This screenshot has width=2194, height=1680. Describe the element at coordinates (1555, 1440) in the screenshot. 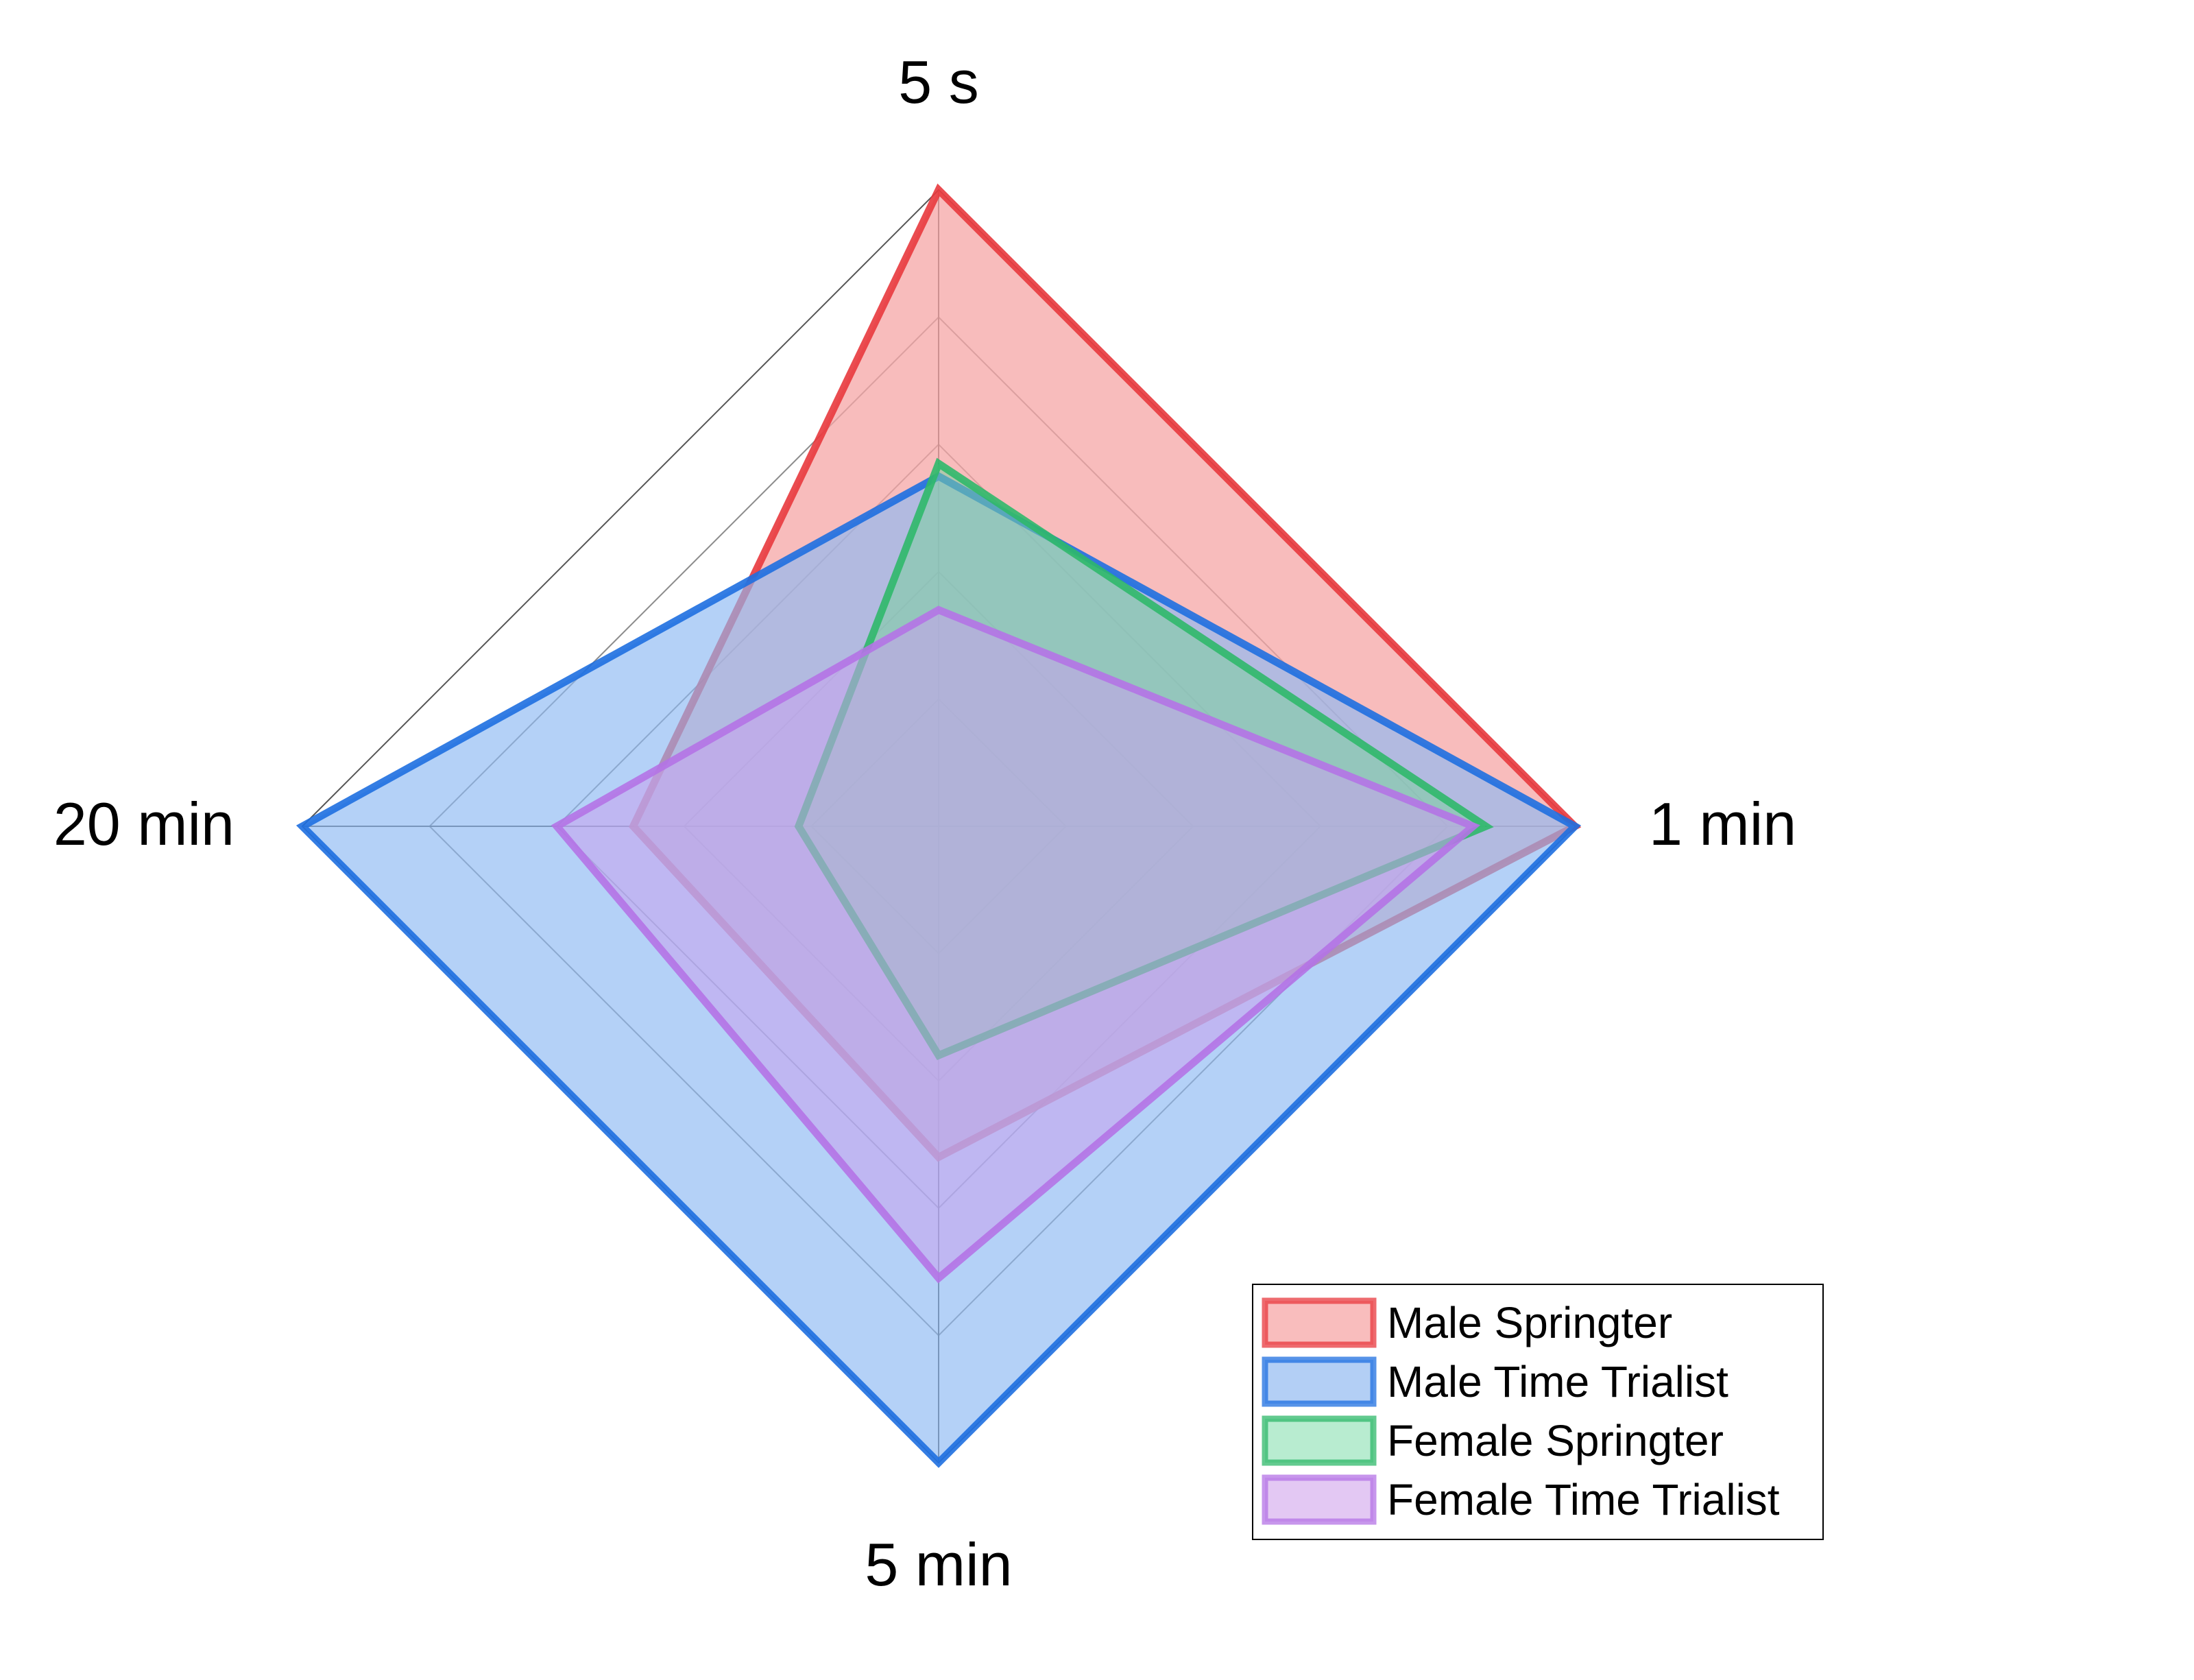

I see `legend-label-2: Female Springter` at that location.